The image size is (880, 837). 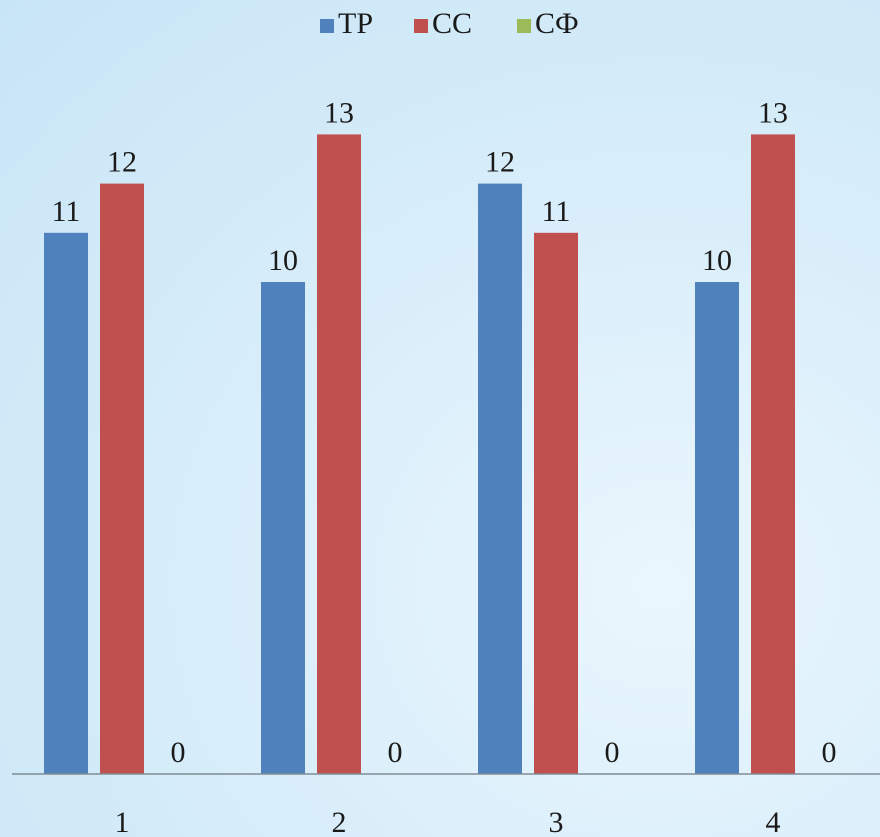 What do you see at coordinates (355, 23) in the screenshot?
I see `legend-label: ТР` at bounding box center [355, 23].